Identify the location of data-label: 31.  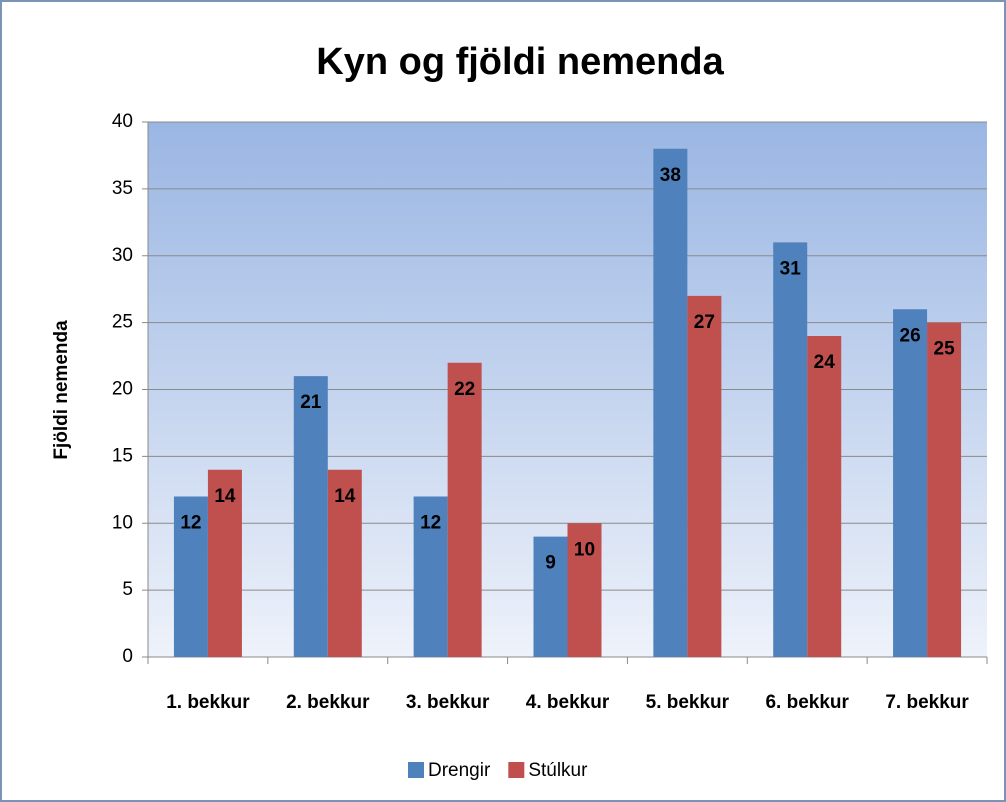
(791, 268).